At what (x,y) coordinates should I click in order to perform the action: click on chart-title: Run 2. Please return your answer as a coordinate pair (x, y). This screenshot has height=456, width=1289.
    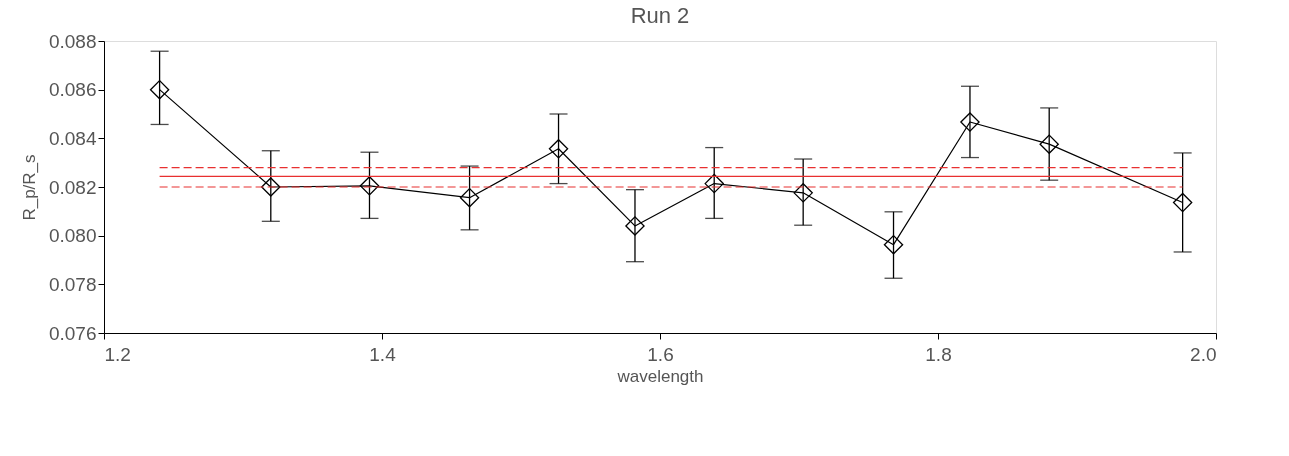
    Looking at the image, I should click on (660, 15).